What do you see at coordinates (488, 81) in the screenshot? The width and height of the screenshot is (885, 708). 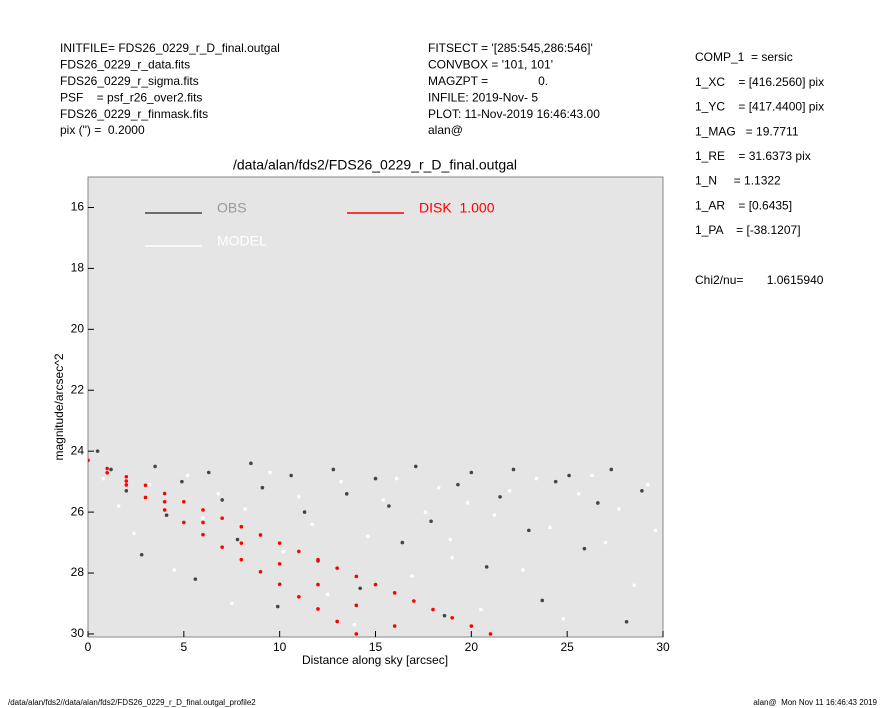 I see `info-middle: MAGZPT = 0.` at bounding box center [488, 81].